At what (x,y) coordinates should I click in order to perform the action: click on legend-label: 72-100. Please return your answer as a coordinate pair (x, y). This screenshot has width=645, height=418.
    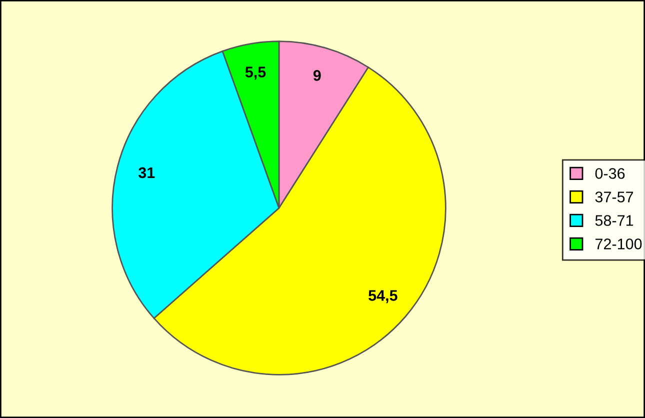
    Looking at the image, I should click on (619, 244).